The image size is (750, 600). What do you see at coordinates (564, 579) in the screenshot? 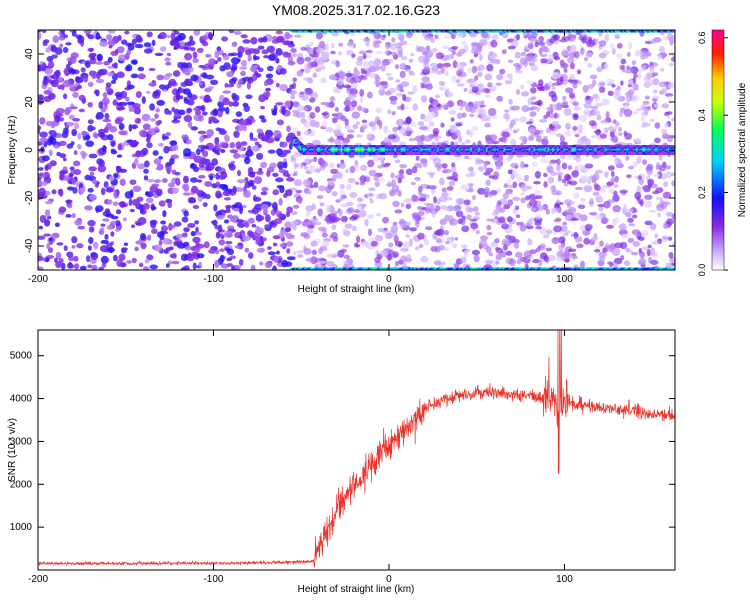
I see `x-tick-label: 100` at bounding box center [564, 579].